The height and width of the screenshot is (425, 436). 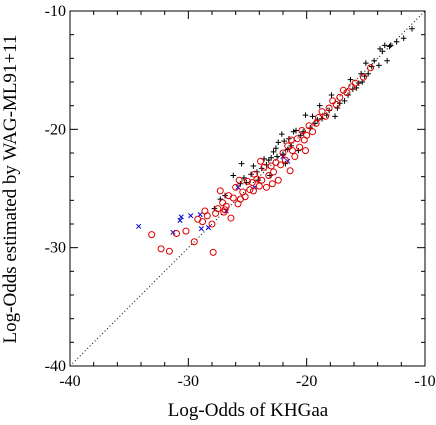 What do you see at coordinates (188, 381) in the screenshot?
I see `x-tick-label: -30` at bounding box center [188, 381].